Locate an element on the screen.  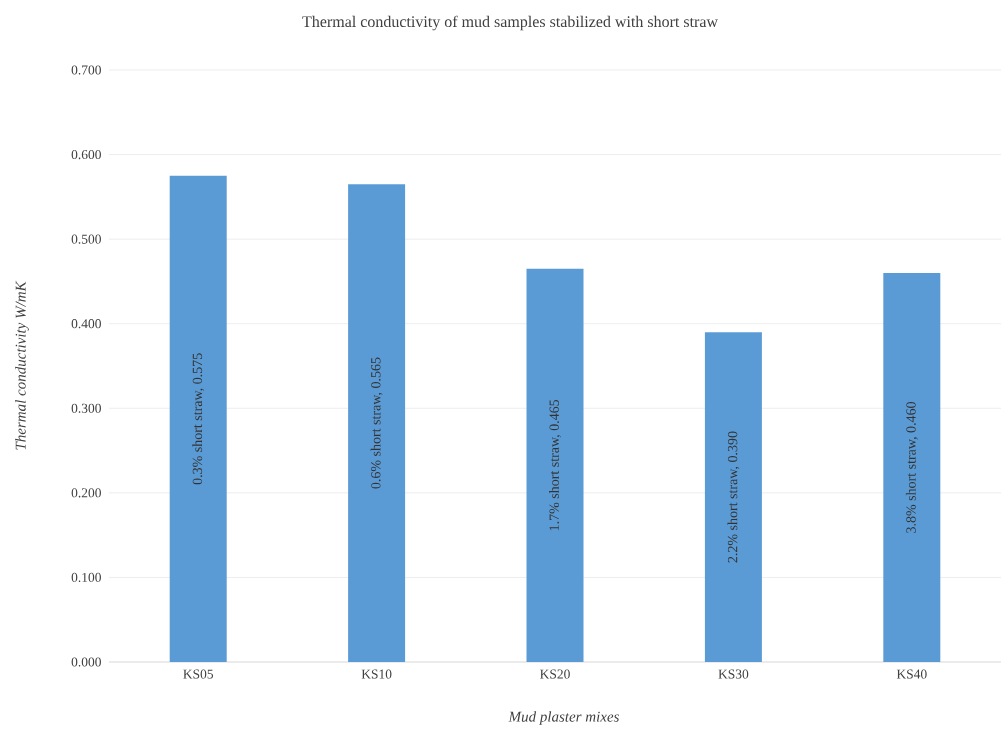
y-tick-label: 0.500 is located at coordinates (86, 239).